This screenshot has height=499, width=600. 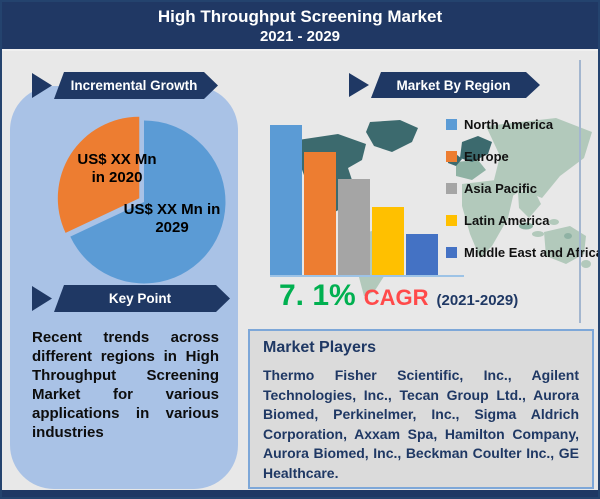 I want to click on legend-item-middle-east-africa: Middle East and Africa, so click(x=523, y=252).